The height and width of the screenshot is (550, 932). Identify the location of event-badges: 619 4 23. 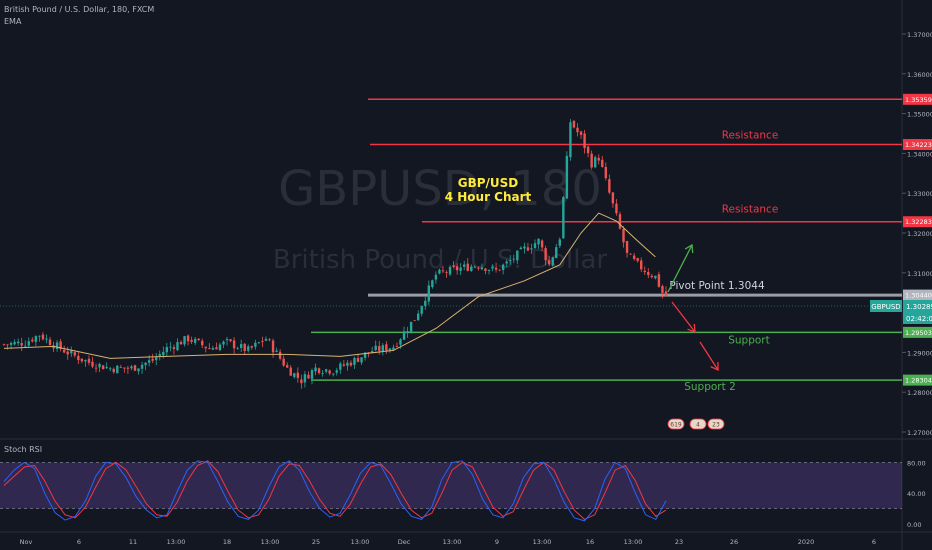
(696, 424).